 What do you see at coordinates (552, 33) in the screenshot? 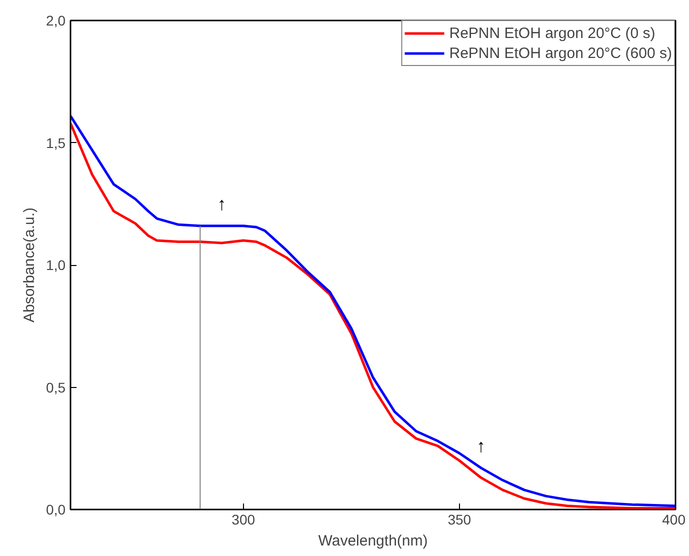
I see `legend-label: RePNN EtOH argon 20°C (0 s)` at bounding box center [552, 33].